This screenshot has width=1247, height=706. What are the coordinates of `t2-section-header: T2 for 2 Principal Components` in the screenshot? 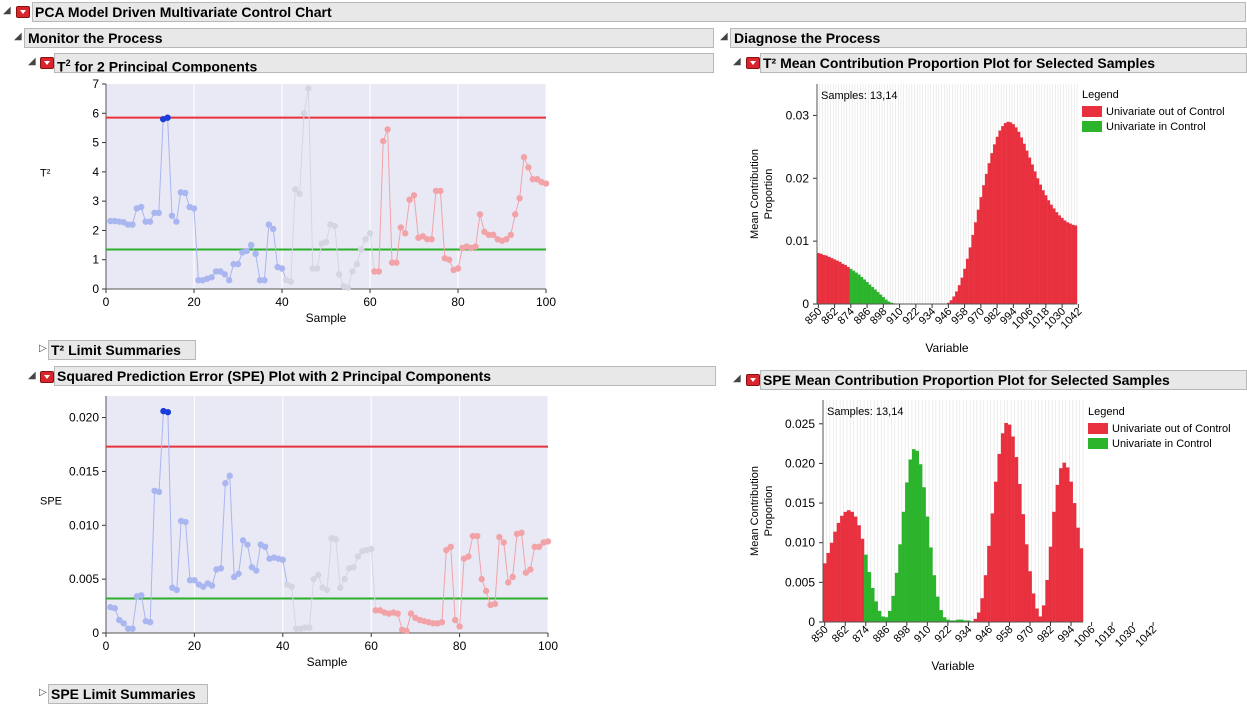 It's located at (384, 63).